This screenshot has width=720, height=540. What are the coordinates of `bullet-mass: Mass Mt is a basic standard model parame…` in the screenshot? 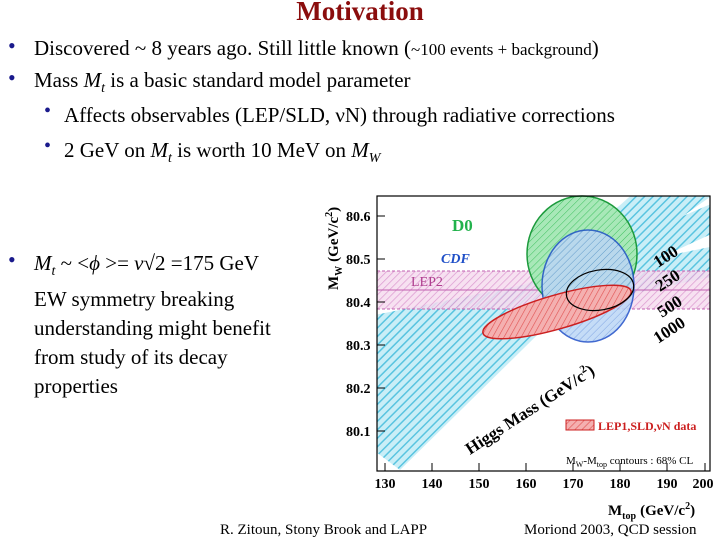 It's located at (222, 82).